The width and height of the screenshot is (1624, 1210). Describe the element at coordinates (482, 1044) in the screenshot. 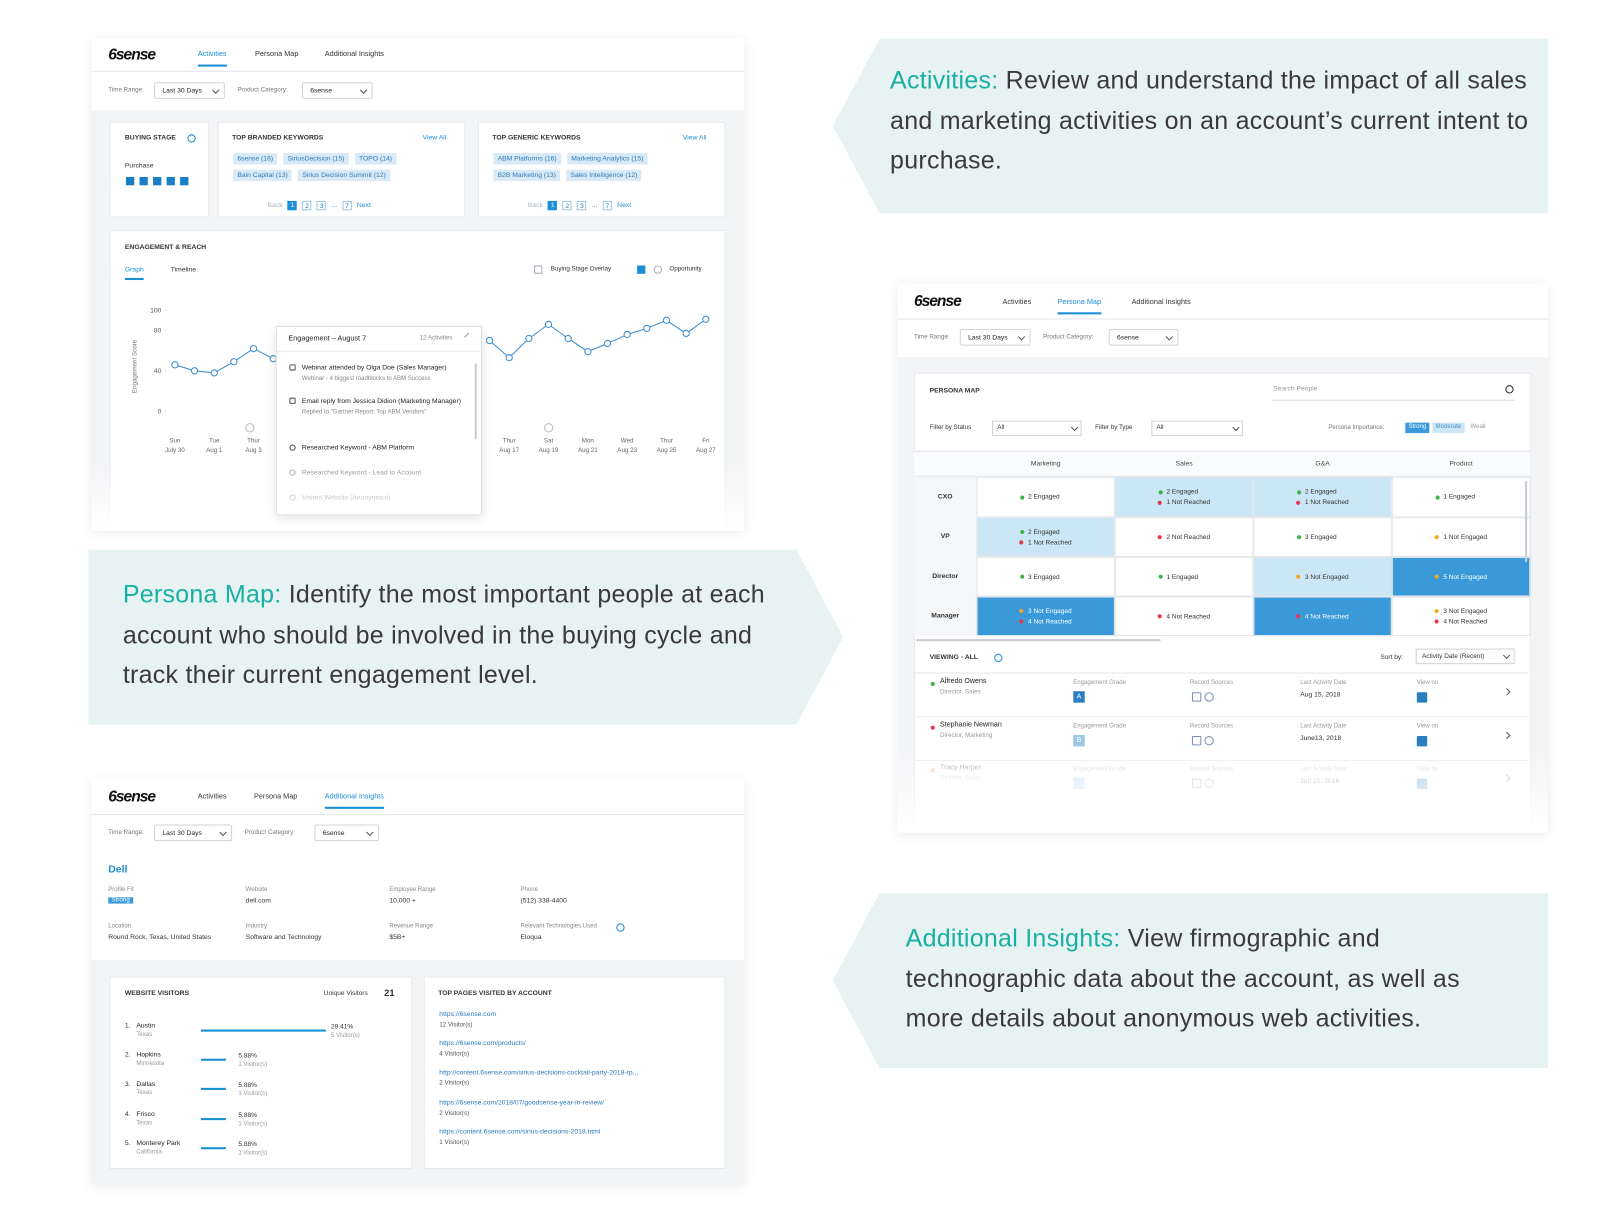

I see `page-url: https://6sense.com/products/` at that location.